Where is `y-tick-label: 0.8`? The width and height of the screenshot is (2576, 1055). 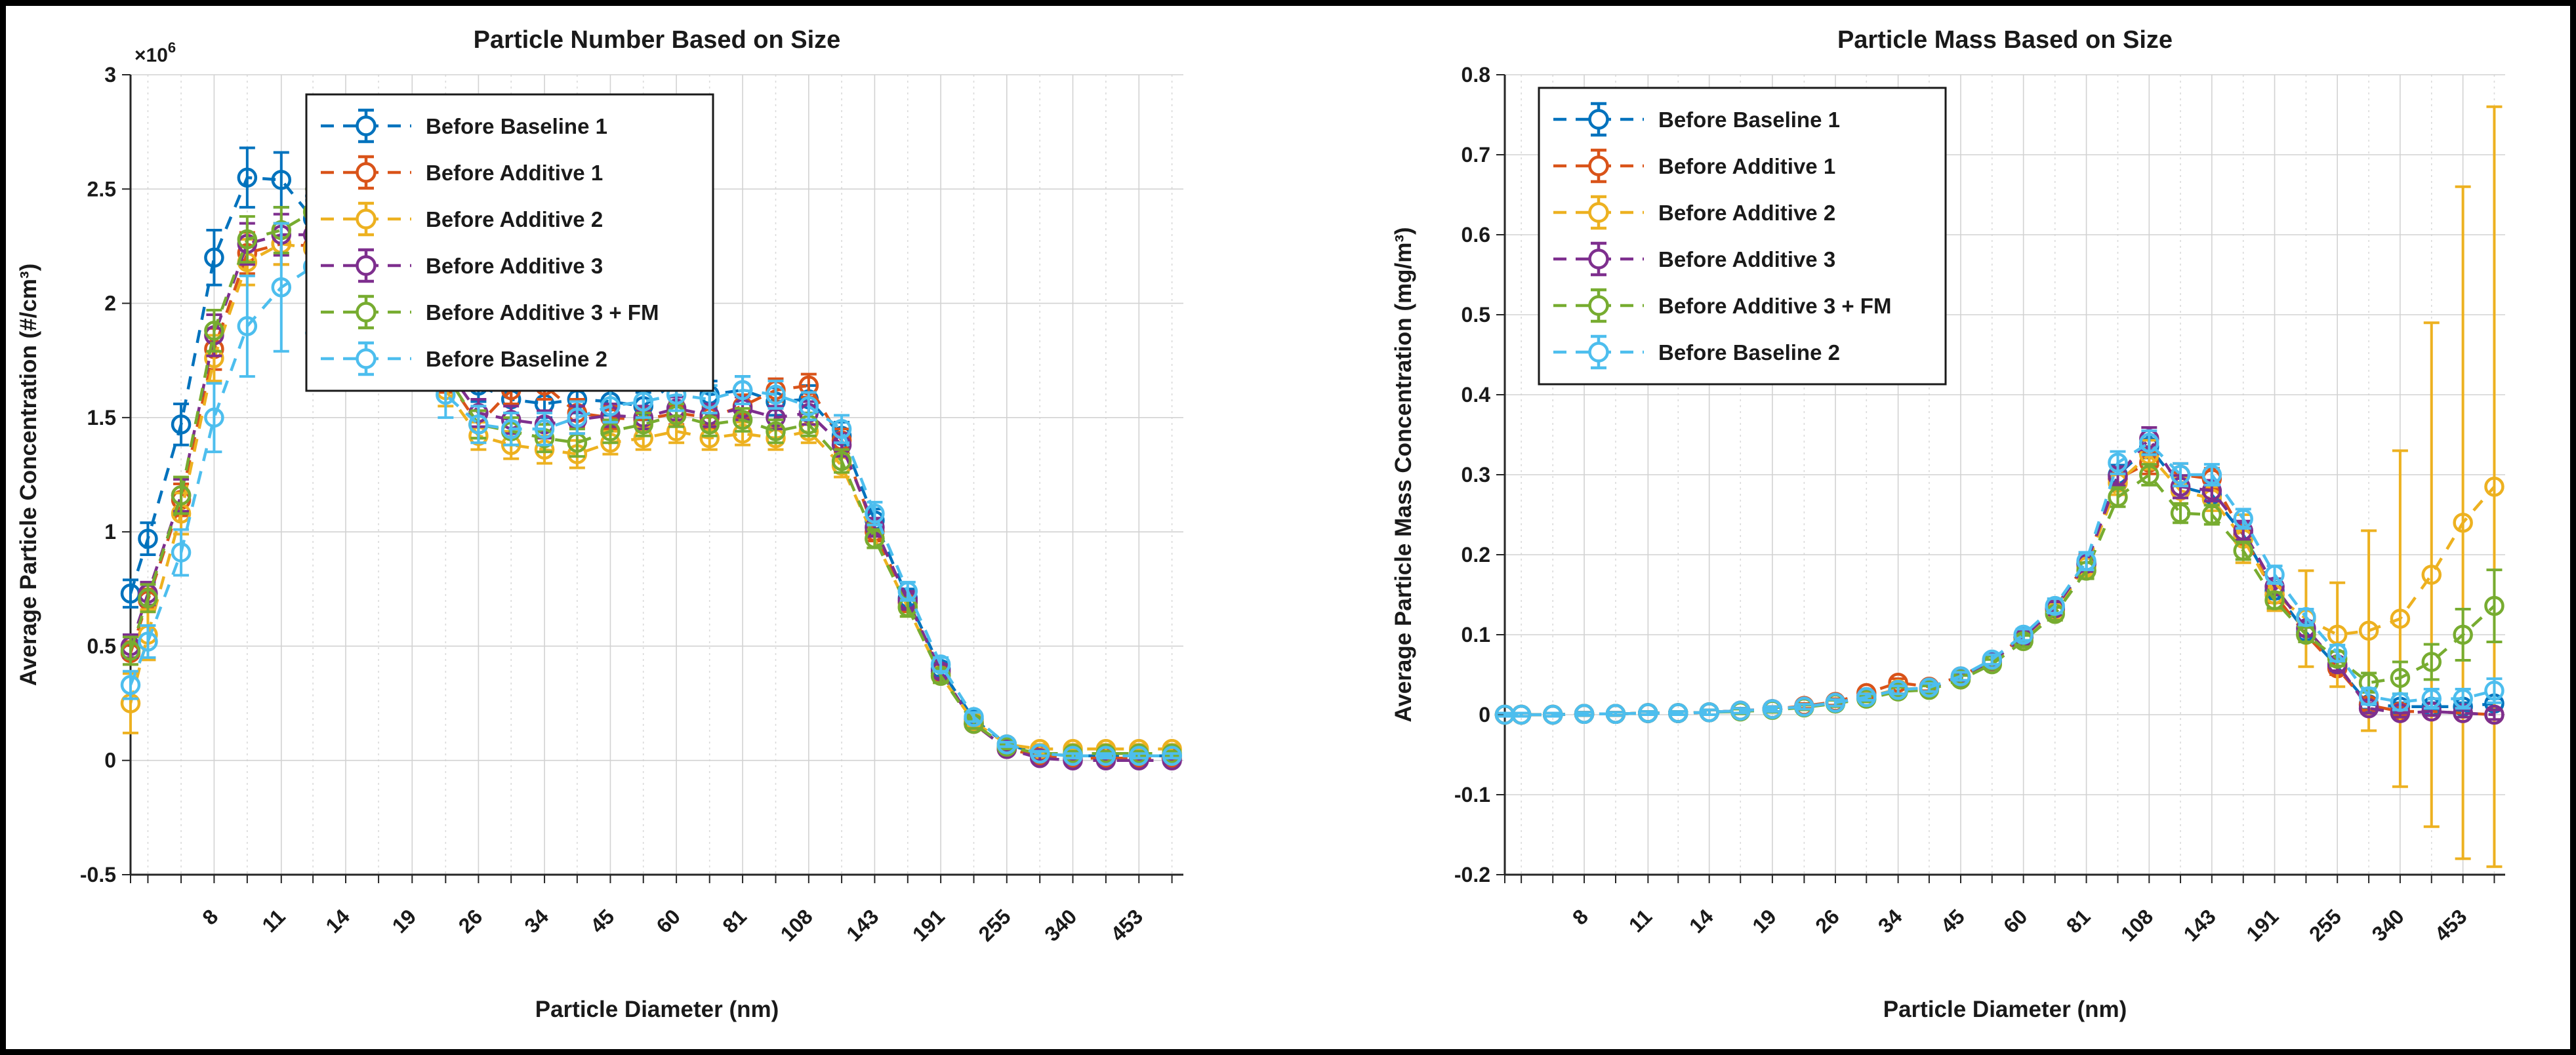 y-tick-label: 0.8 is located at coordinates (1476, 75).